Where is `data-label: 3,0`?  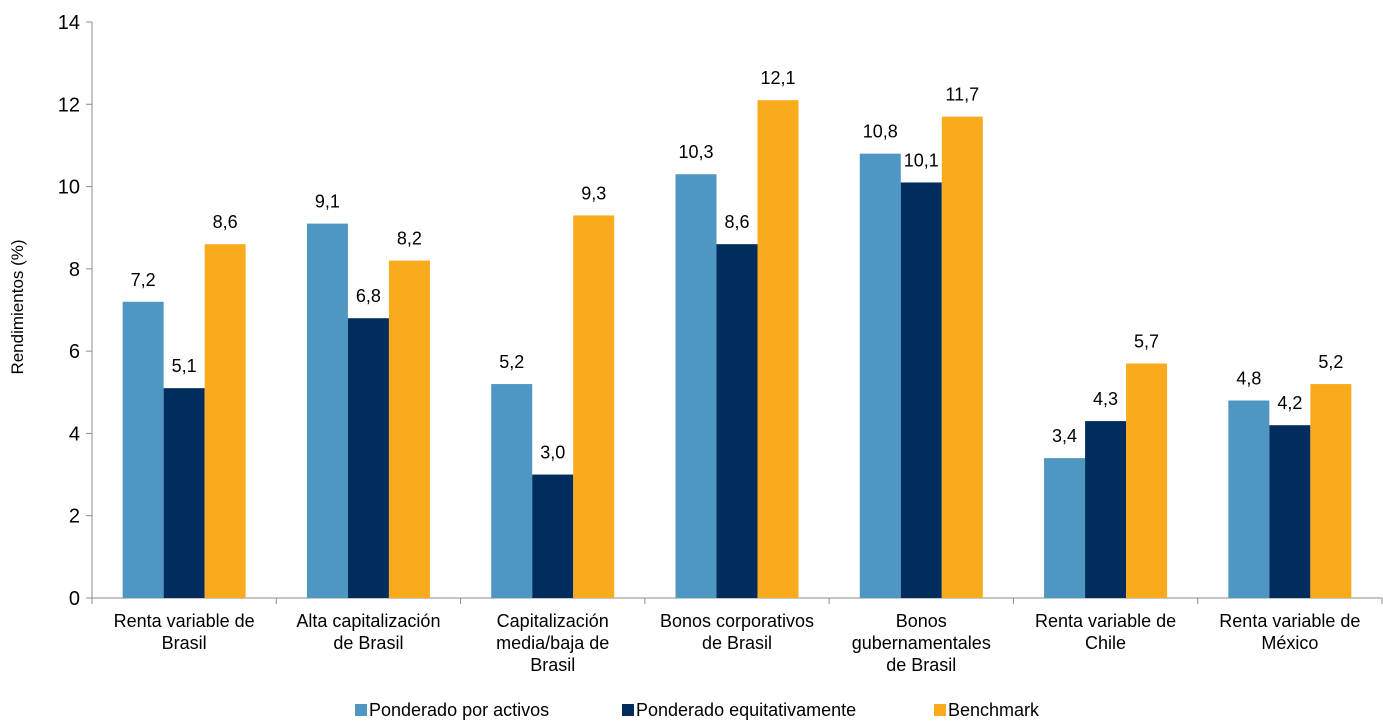
data-label: 3,0 is located at coordinates (552, 453).